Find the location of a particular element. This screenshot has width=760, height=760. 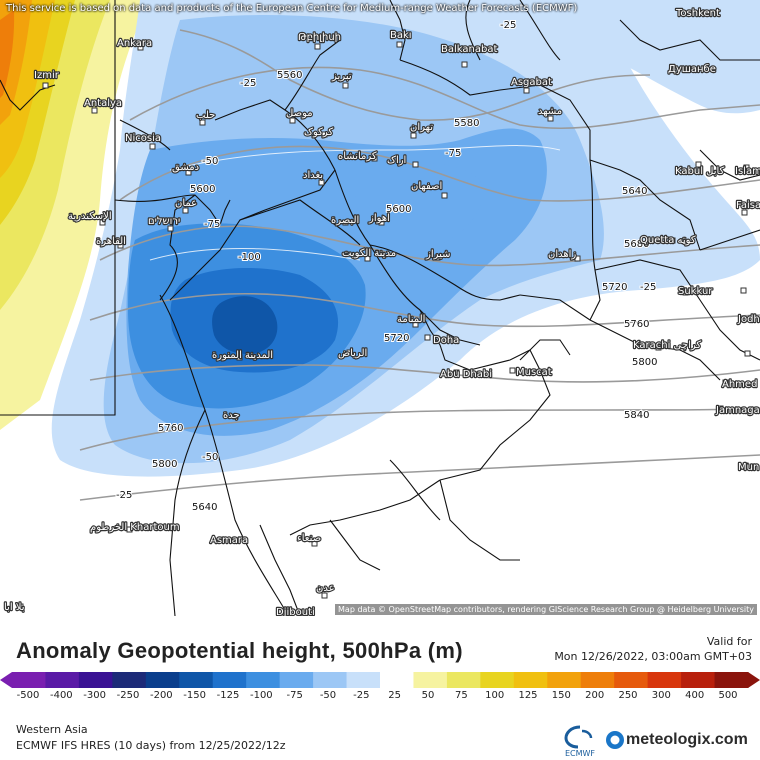

city-label: کرکوک is located at coordinates (318, 132).